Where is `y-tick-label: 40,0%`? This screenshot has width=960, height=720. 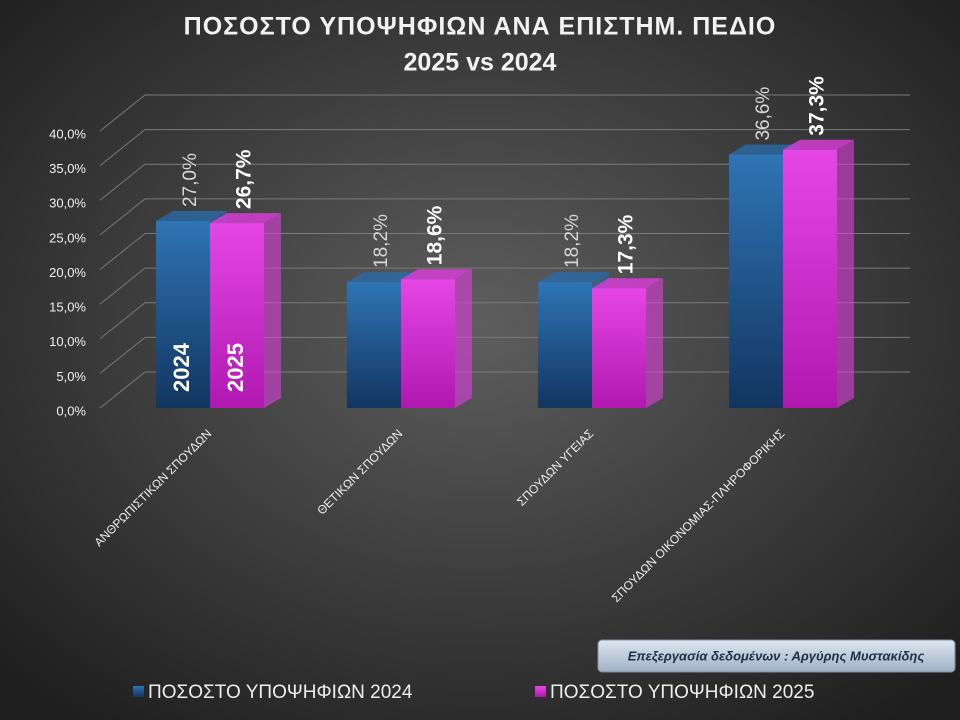 y-tick-label: 40,0% is located at coordinates (67, 133).